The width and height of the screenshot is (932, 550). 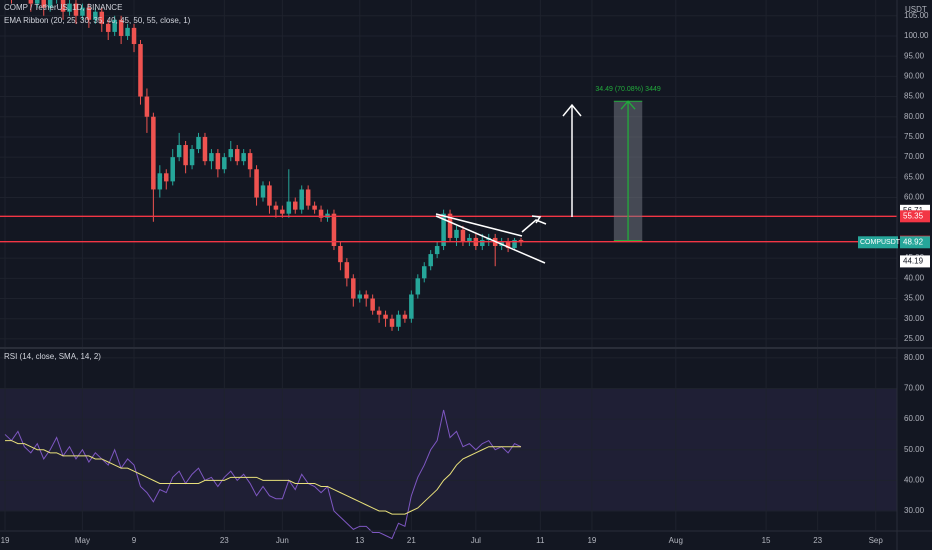 I want to click on symbol-label: COMPUSDT, so click(x=880, y=242).